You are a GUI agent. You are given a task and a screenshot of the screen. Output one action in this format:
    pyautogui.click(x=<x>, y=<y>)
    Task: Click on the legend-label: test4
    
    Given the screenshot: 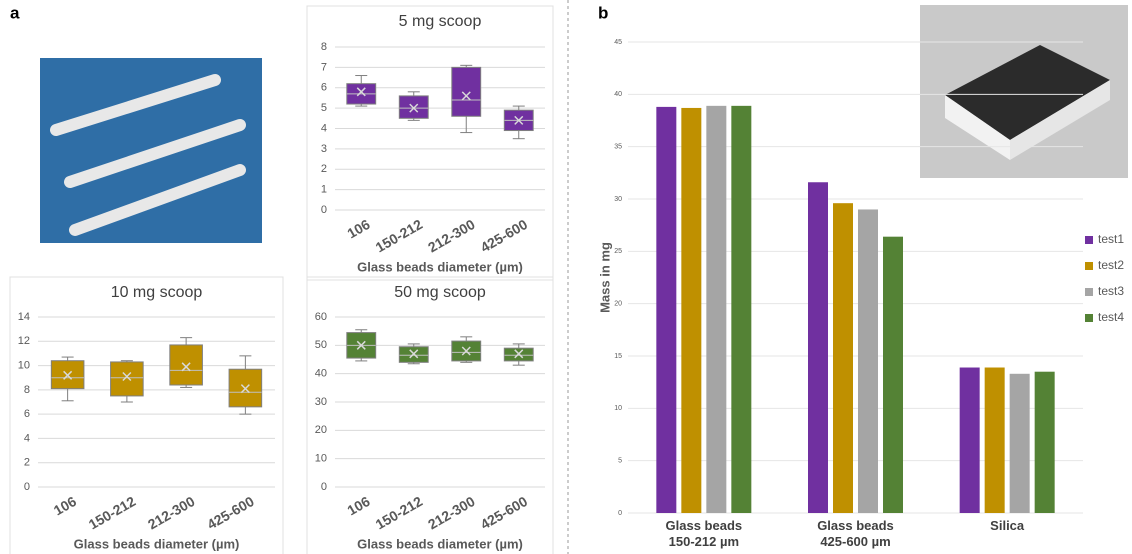 What is the action you would take?
    pyautogui.click(x=1111, y=317)
    